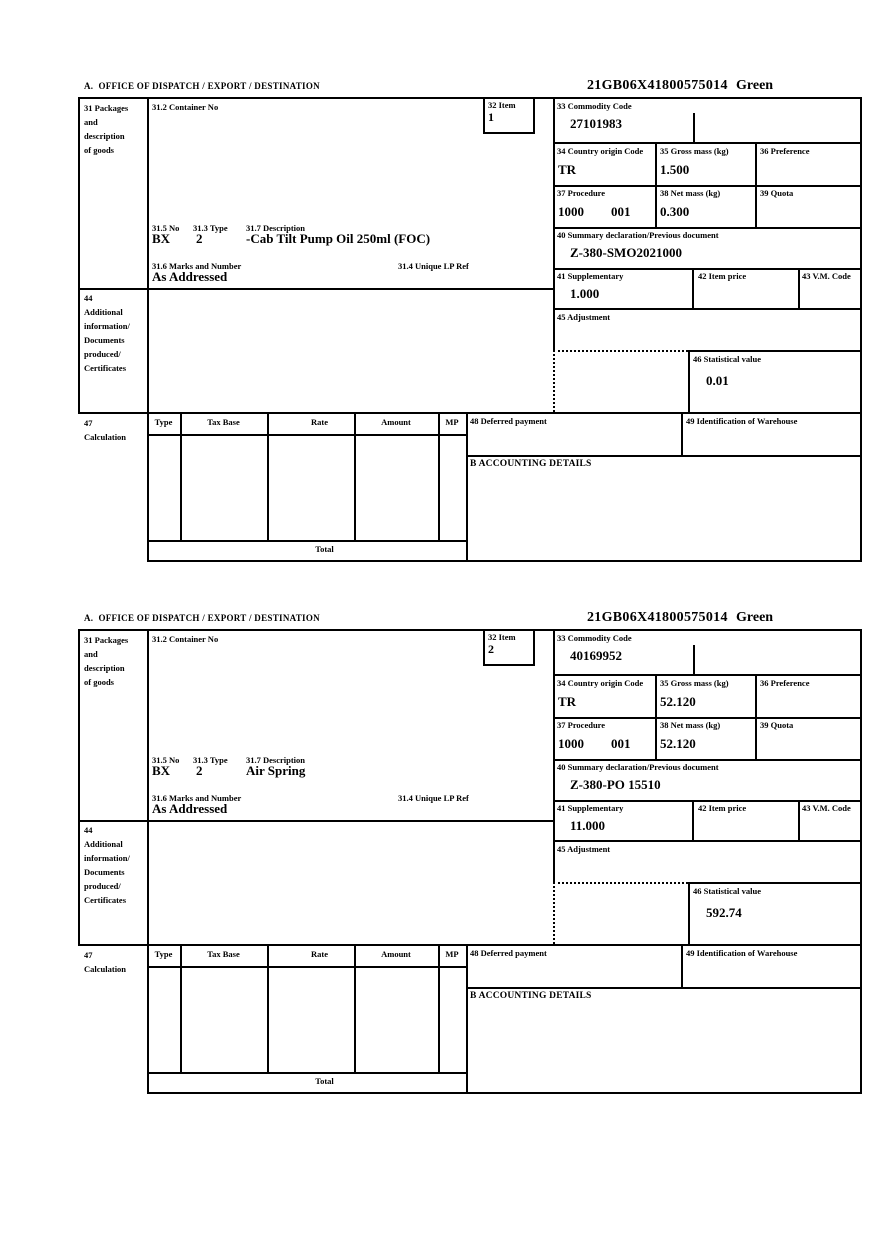 This screenshot has width=882, height=1250. Describe the element at coordinates (724, 912) in the screenshot. I see `statistical-value: 592.74` at that location.